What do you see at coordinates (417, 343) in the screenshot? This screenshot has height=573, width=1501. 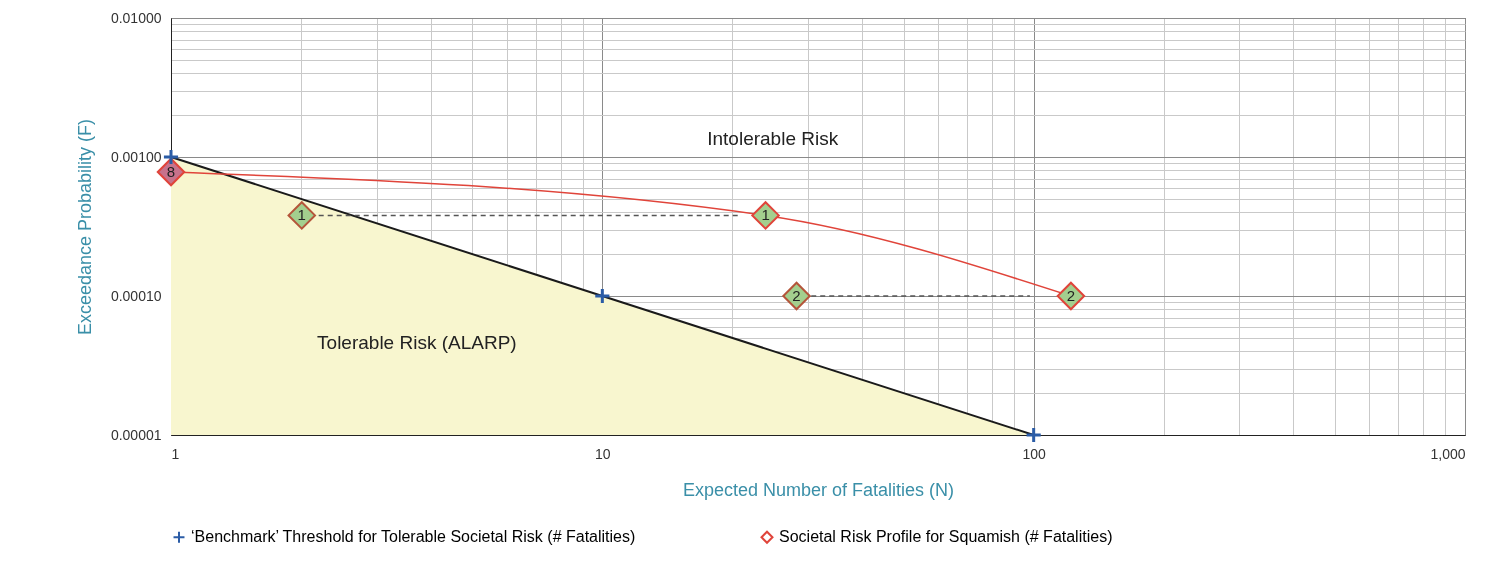 I see `annotation: Tolerable Risk (ALARP)` at bounding box center [417, 343].